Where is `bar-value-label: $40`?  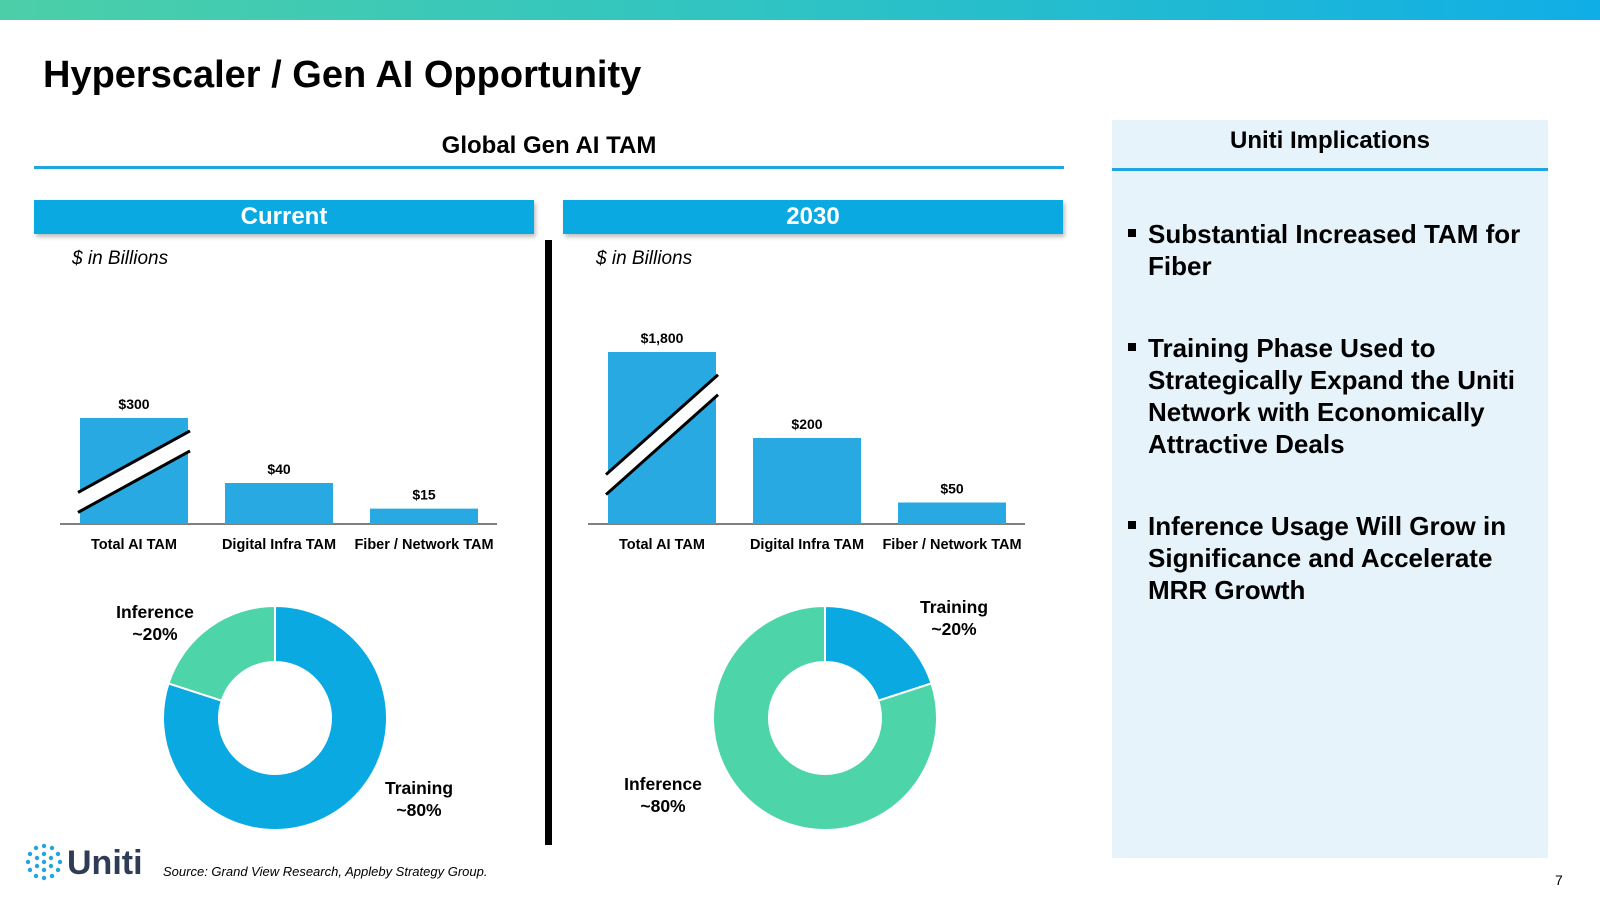 bar-value-label: $40 is located at coordinates (279, 469).